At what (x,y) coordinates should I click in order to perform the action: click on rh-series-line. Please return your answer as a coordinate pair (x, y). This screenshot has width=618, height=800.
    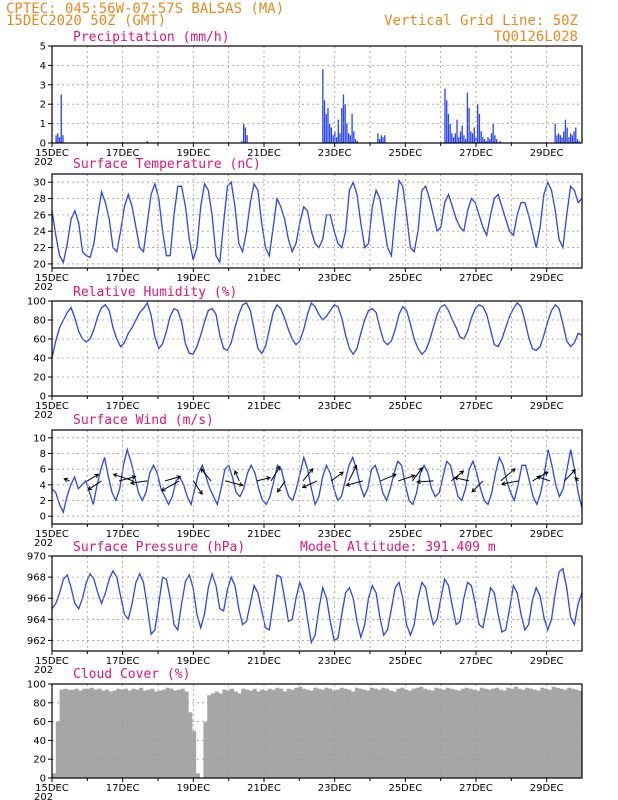
    Looking at the image, I should click on (317, 330).